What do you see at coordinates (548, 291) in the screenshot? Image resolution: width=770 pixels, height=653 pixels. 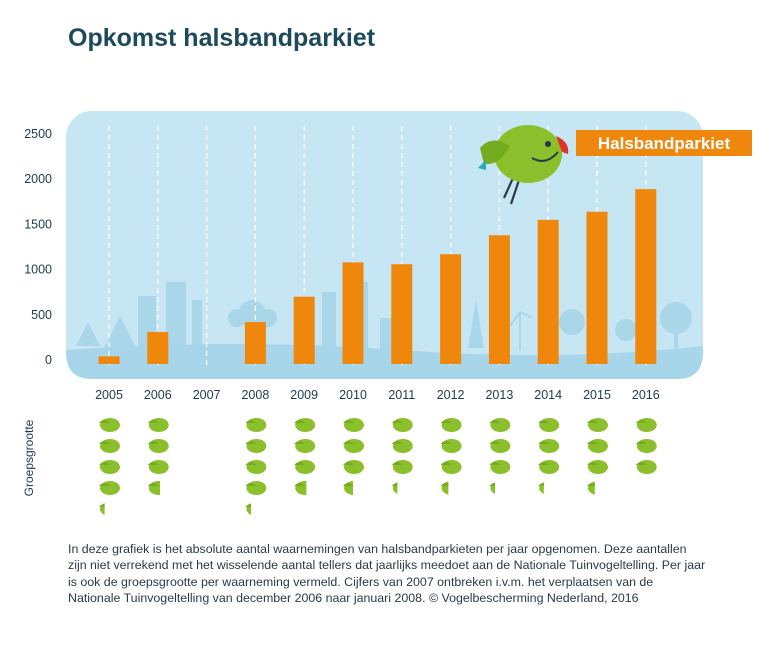 I see `bar-2014` at bounding box center [548, 291].